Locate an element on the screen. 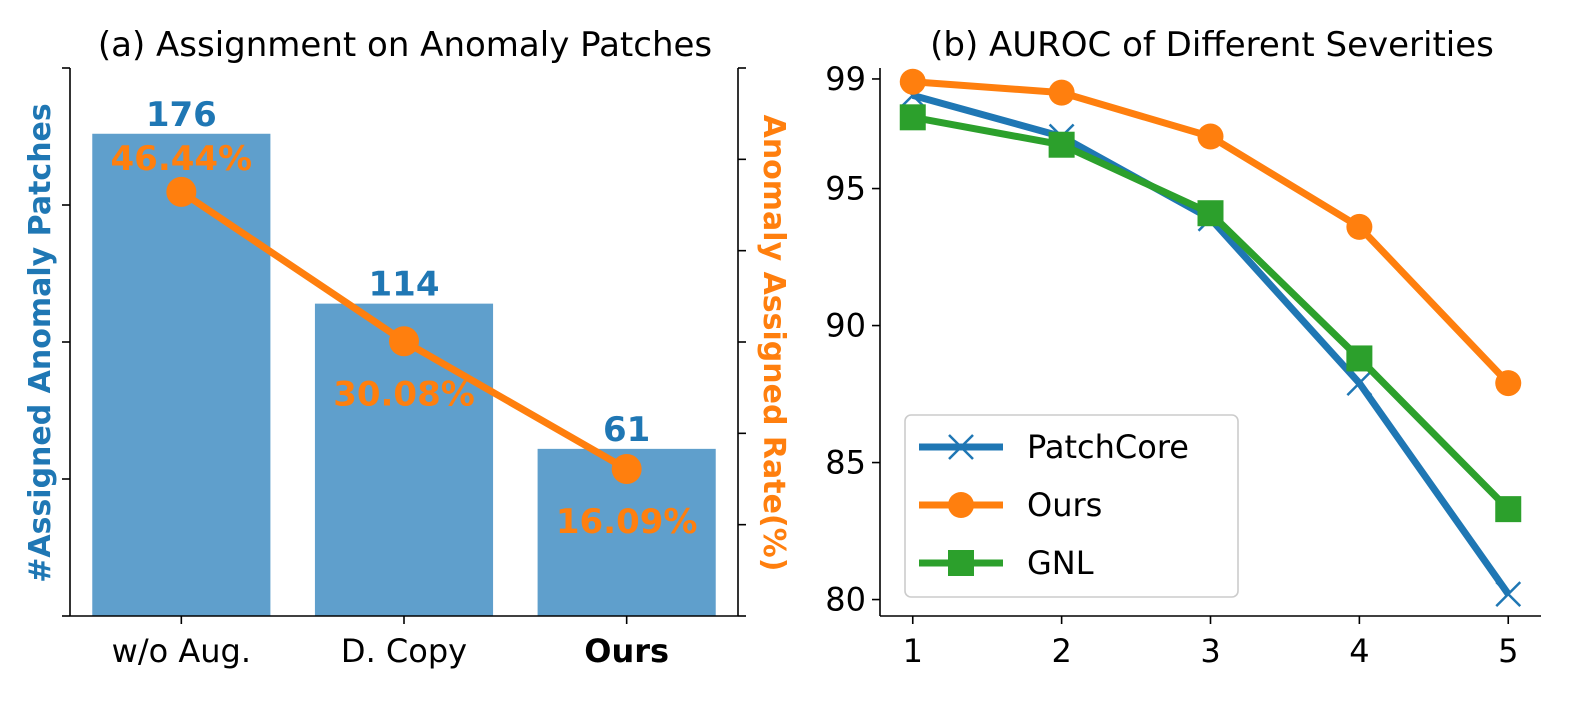  y-tick-label-3: 90 is located at coordinates (845, 326).